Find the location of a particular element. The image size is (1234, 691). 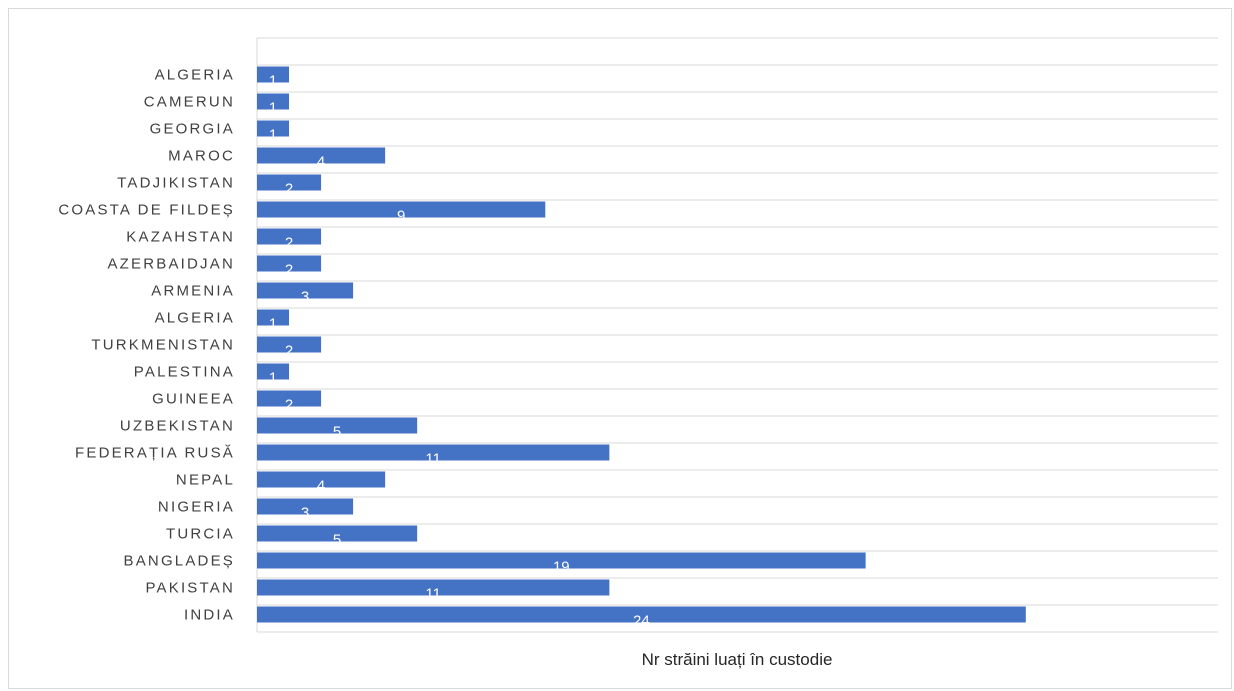

data-label: 24 is located at coordinates (641, 621).